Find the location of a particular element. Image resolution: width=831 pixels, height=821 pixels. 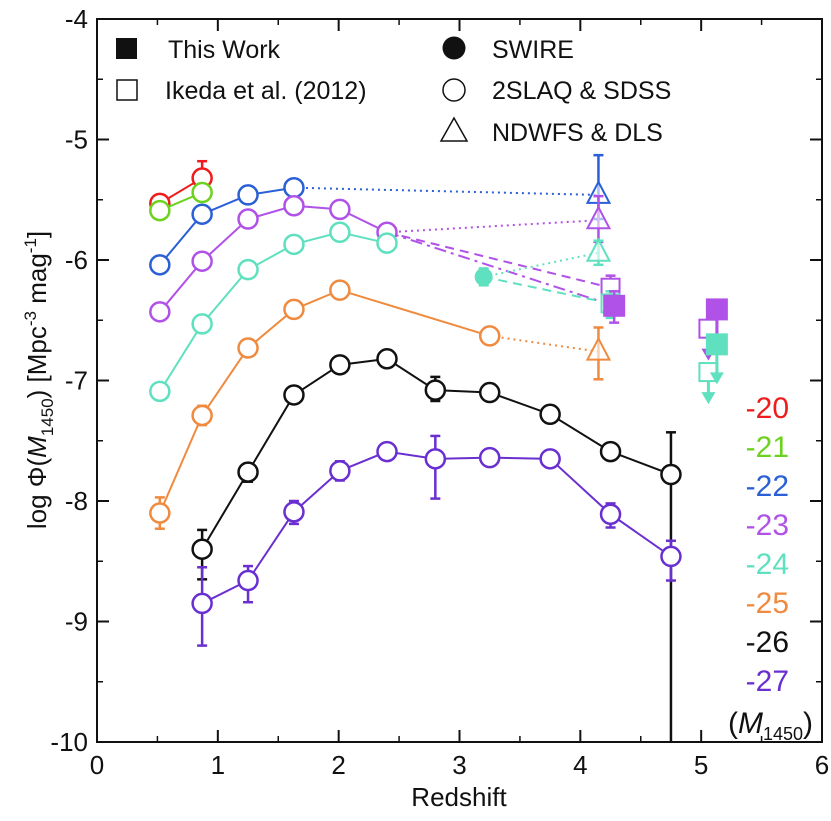

y-axis-title: log Φ(M1450) [Mpc-3 mag-1] is located at coordinates (39, 380).